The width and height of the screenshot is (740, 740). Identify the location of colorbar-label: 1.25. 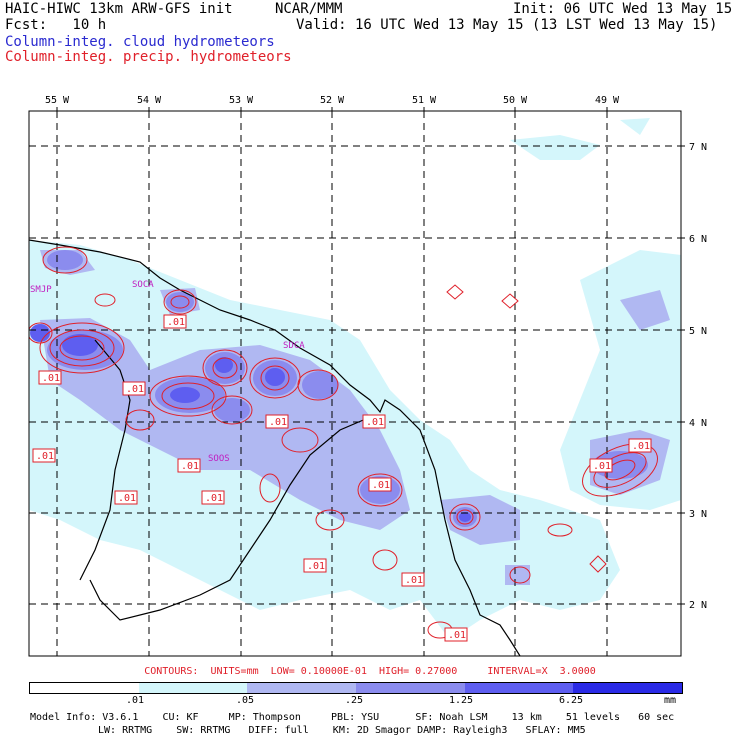
(461, 700).